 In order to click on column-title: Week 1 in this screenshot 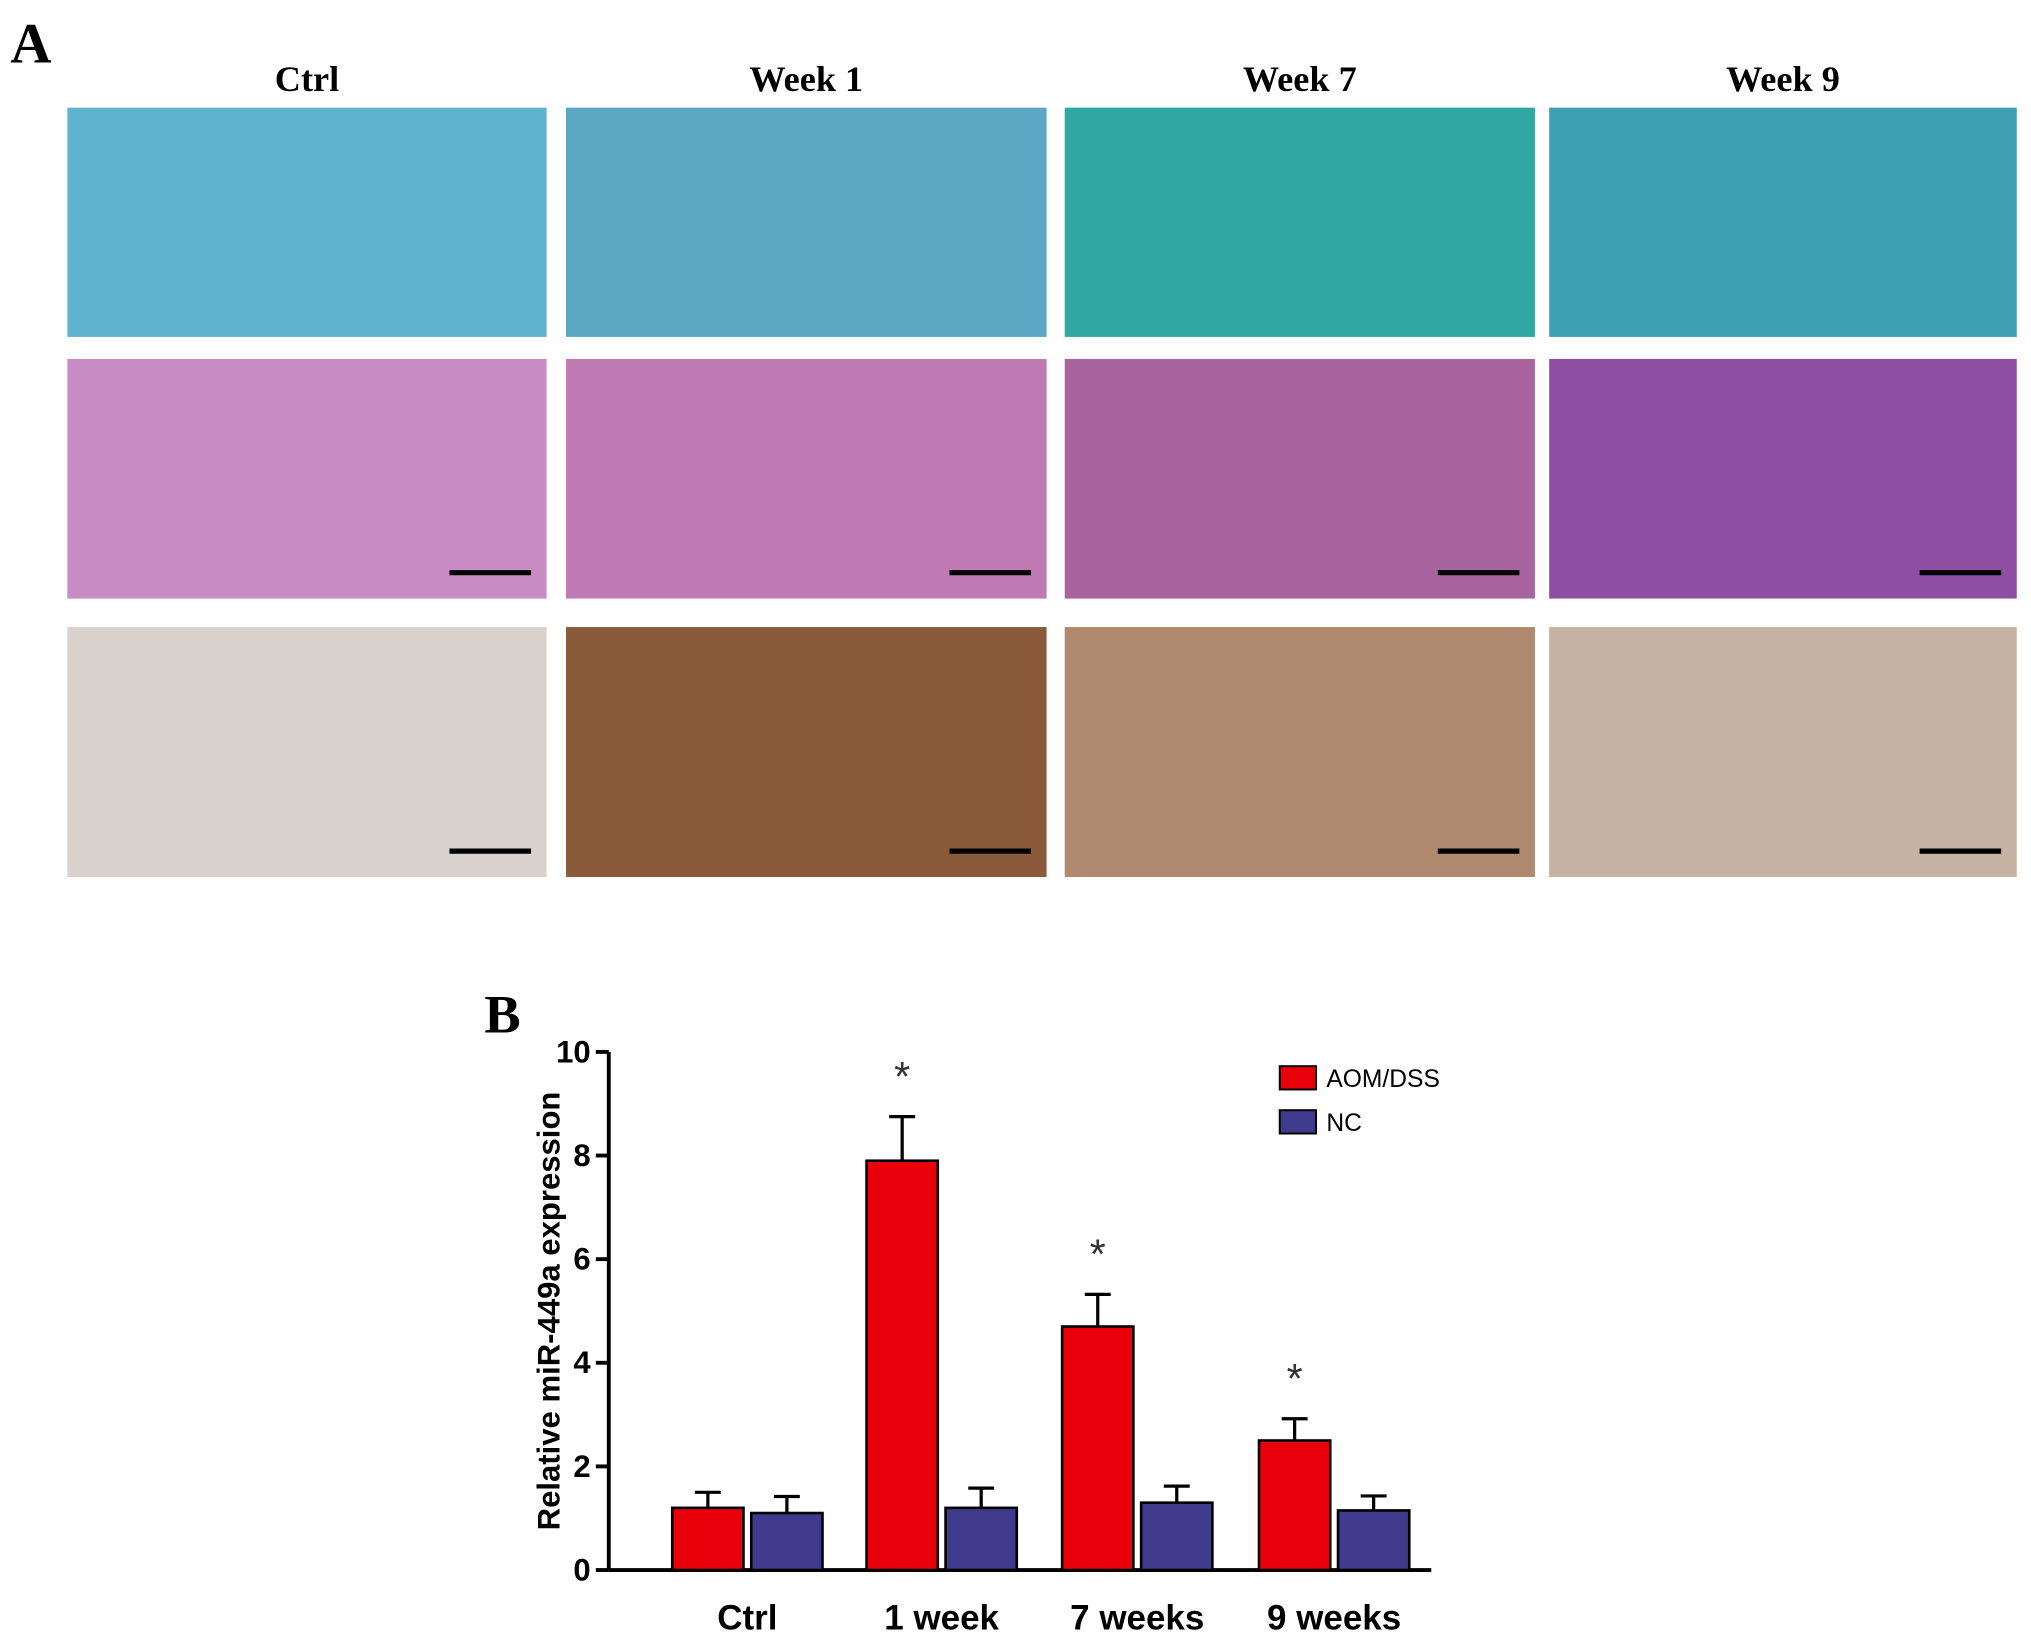, I will do `click(806, 79)`.